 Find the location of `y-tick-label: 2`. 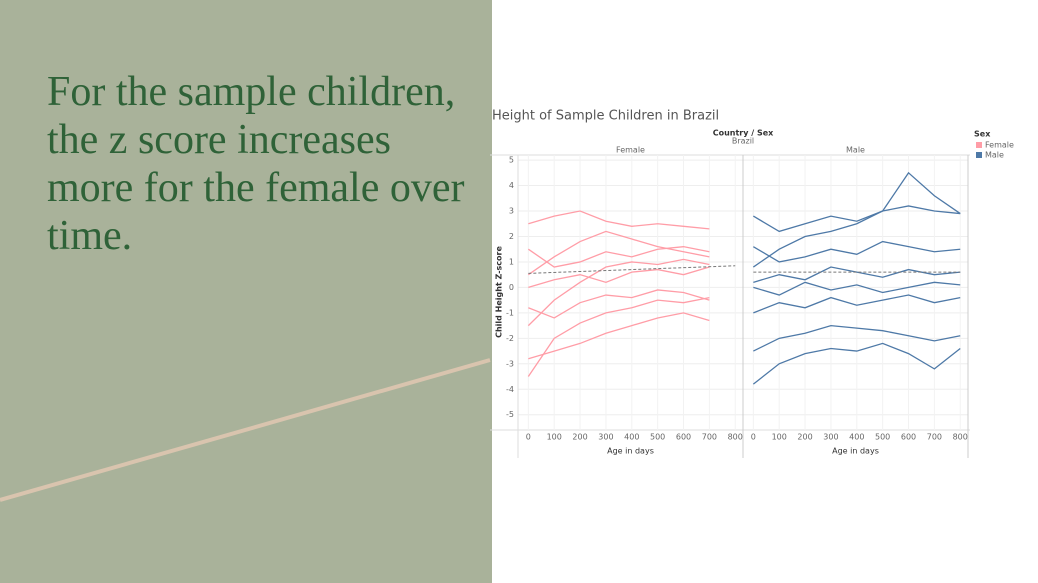

y-tick-label: 2 is located at coordinates (511, 236).